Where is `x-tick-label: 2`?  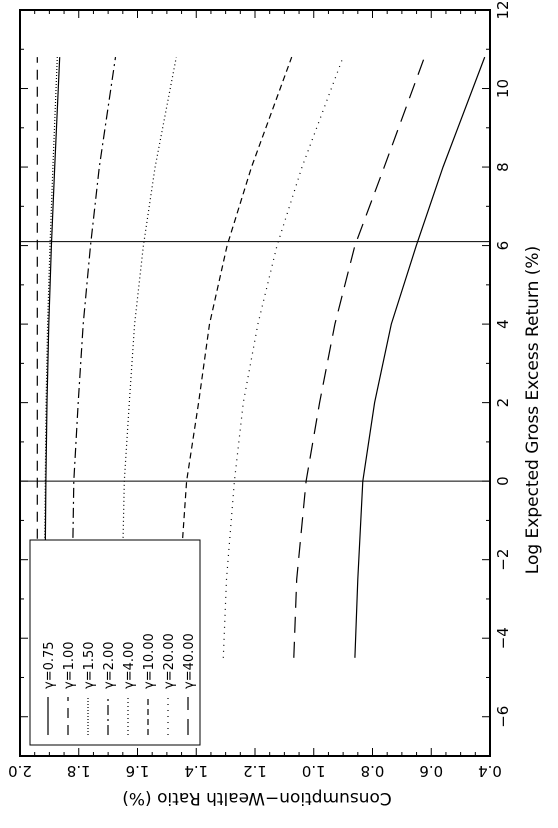
x-tick-label: 2 is located at coordinates (503, 403).